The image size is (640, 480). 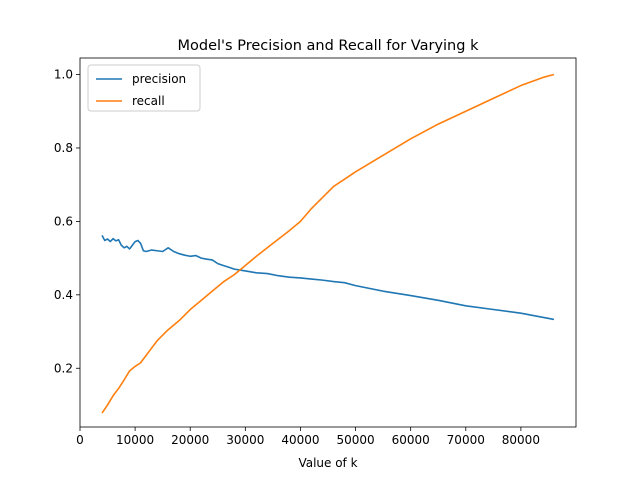 I want to click on legend: precision recall, so click(x=144, y=88).